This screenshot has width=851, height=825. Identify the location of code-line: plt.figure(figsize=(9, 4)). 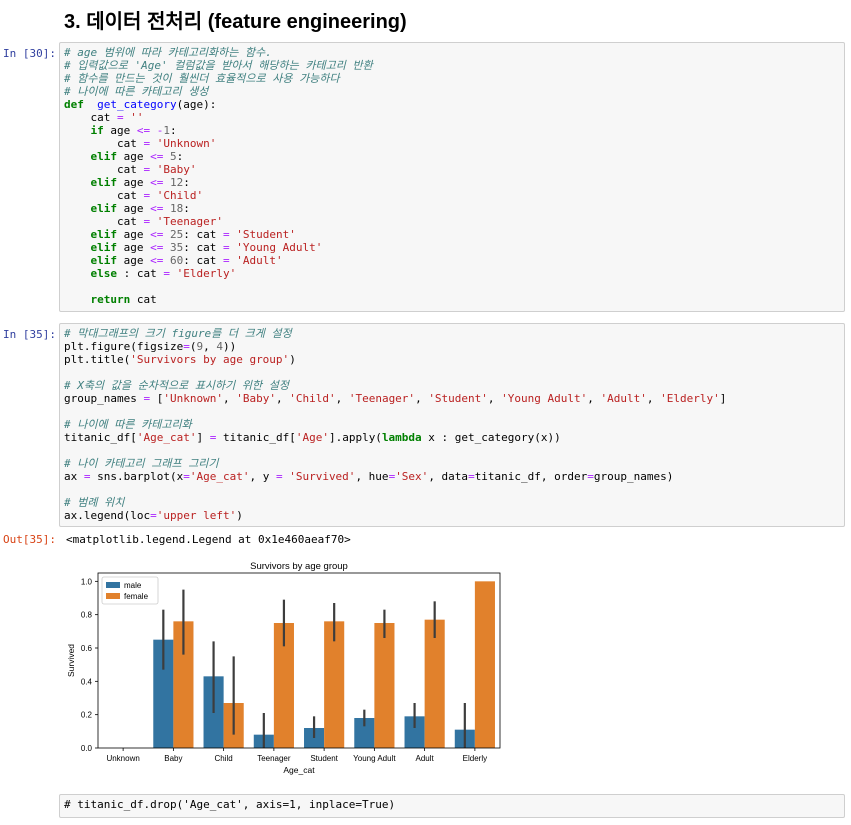
(395, 346).